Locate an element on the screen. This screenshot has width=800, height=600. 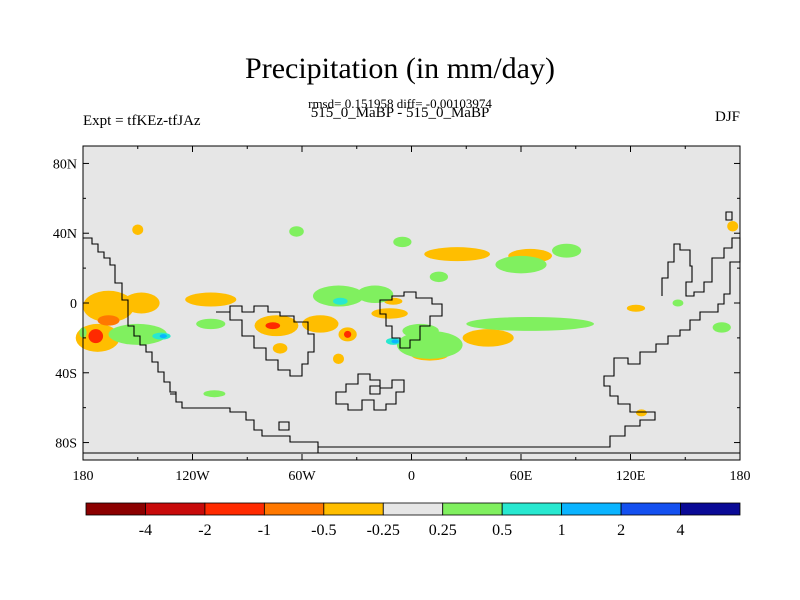
colorbar-label: 0.25 is located at coordinates (443, 530).